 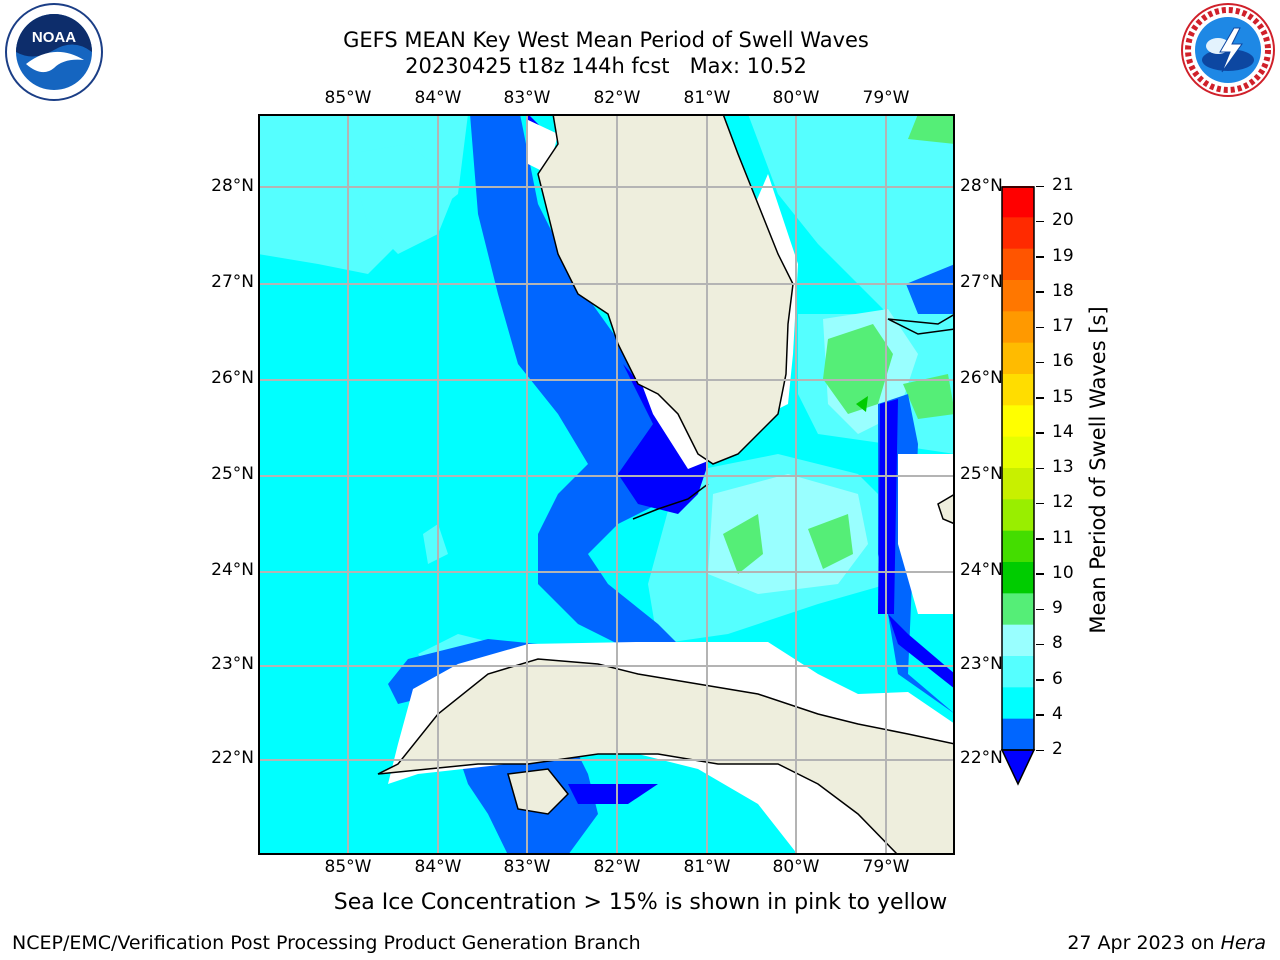 What do you see at coordinates (1018, 767) in the screenshot?
I see `colorbar-extend-triangle` at bounding box center [1018, 767].